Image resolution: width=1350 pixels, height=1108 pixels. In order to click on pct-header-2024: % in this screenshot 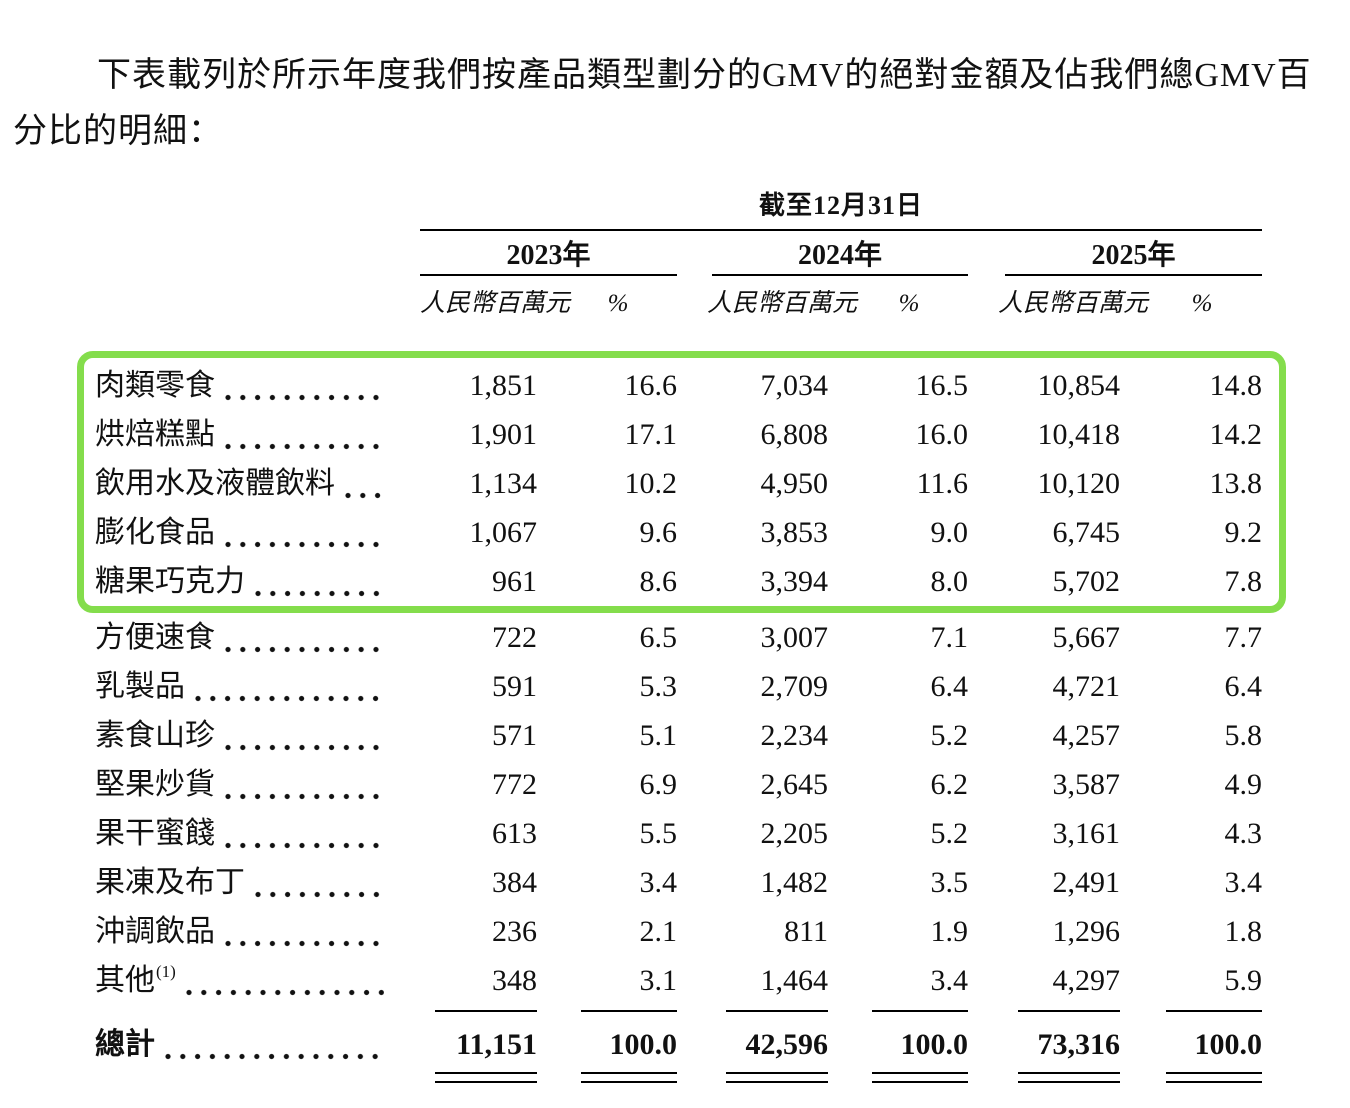, I will do `click(909, 303)`.